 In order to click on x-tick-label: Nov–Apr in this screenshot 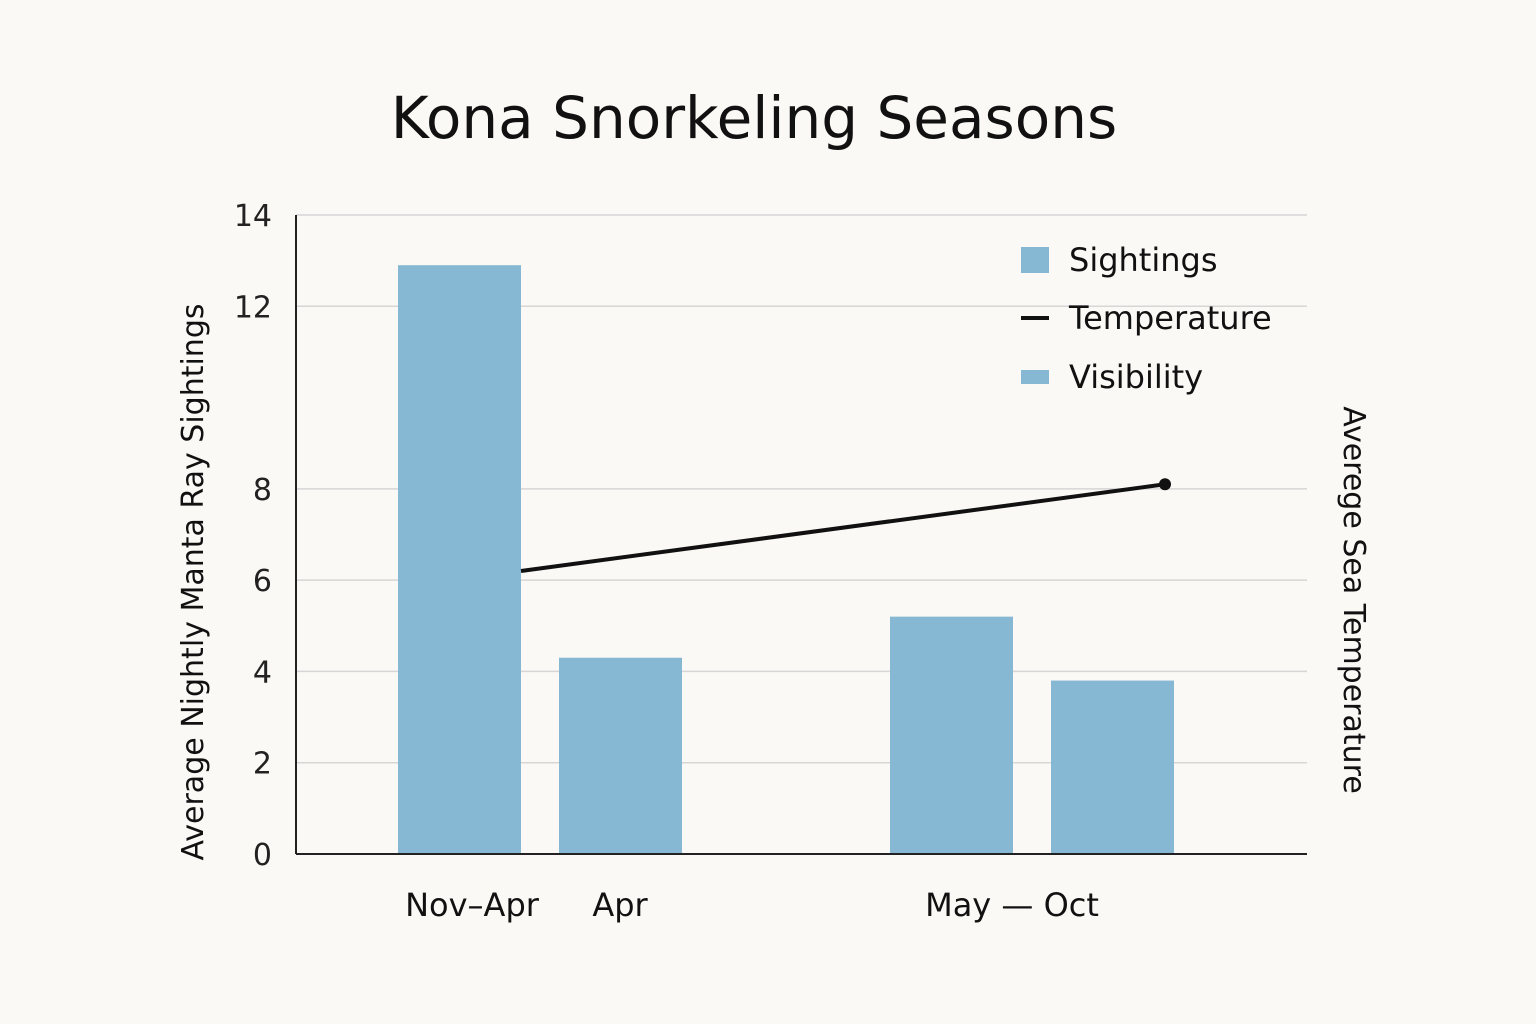, I will do `click(472, 905)`.